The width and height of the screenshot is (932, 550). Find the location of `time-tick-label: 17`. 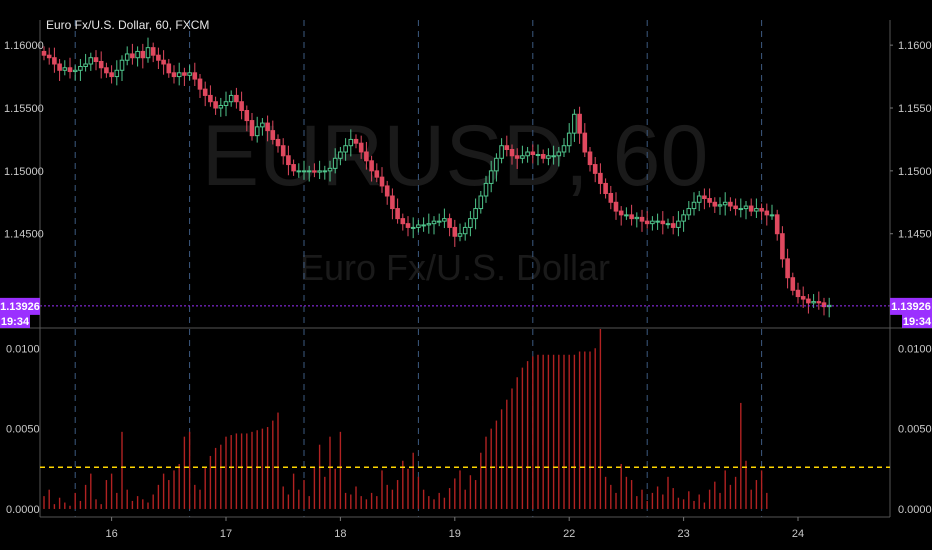

time-tick-label: 17 is located at coordinates (226, 534).